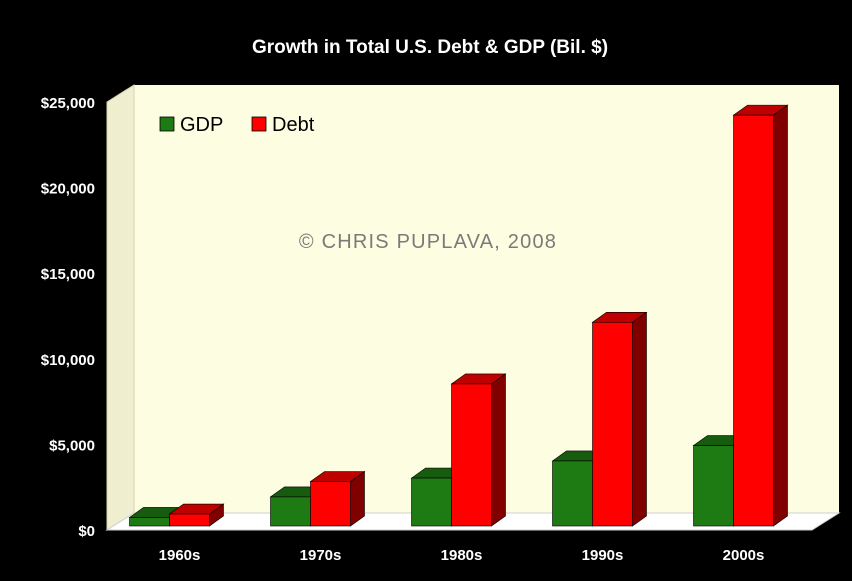  Describe the element at coordinates (619, 419) in the screenshot. I see `bar-debt-1990s` at that location.